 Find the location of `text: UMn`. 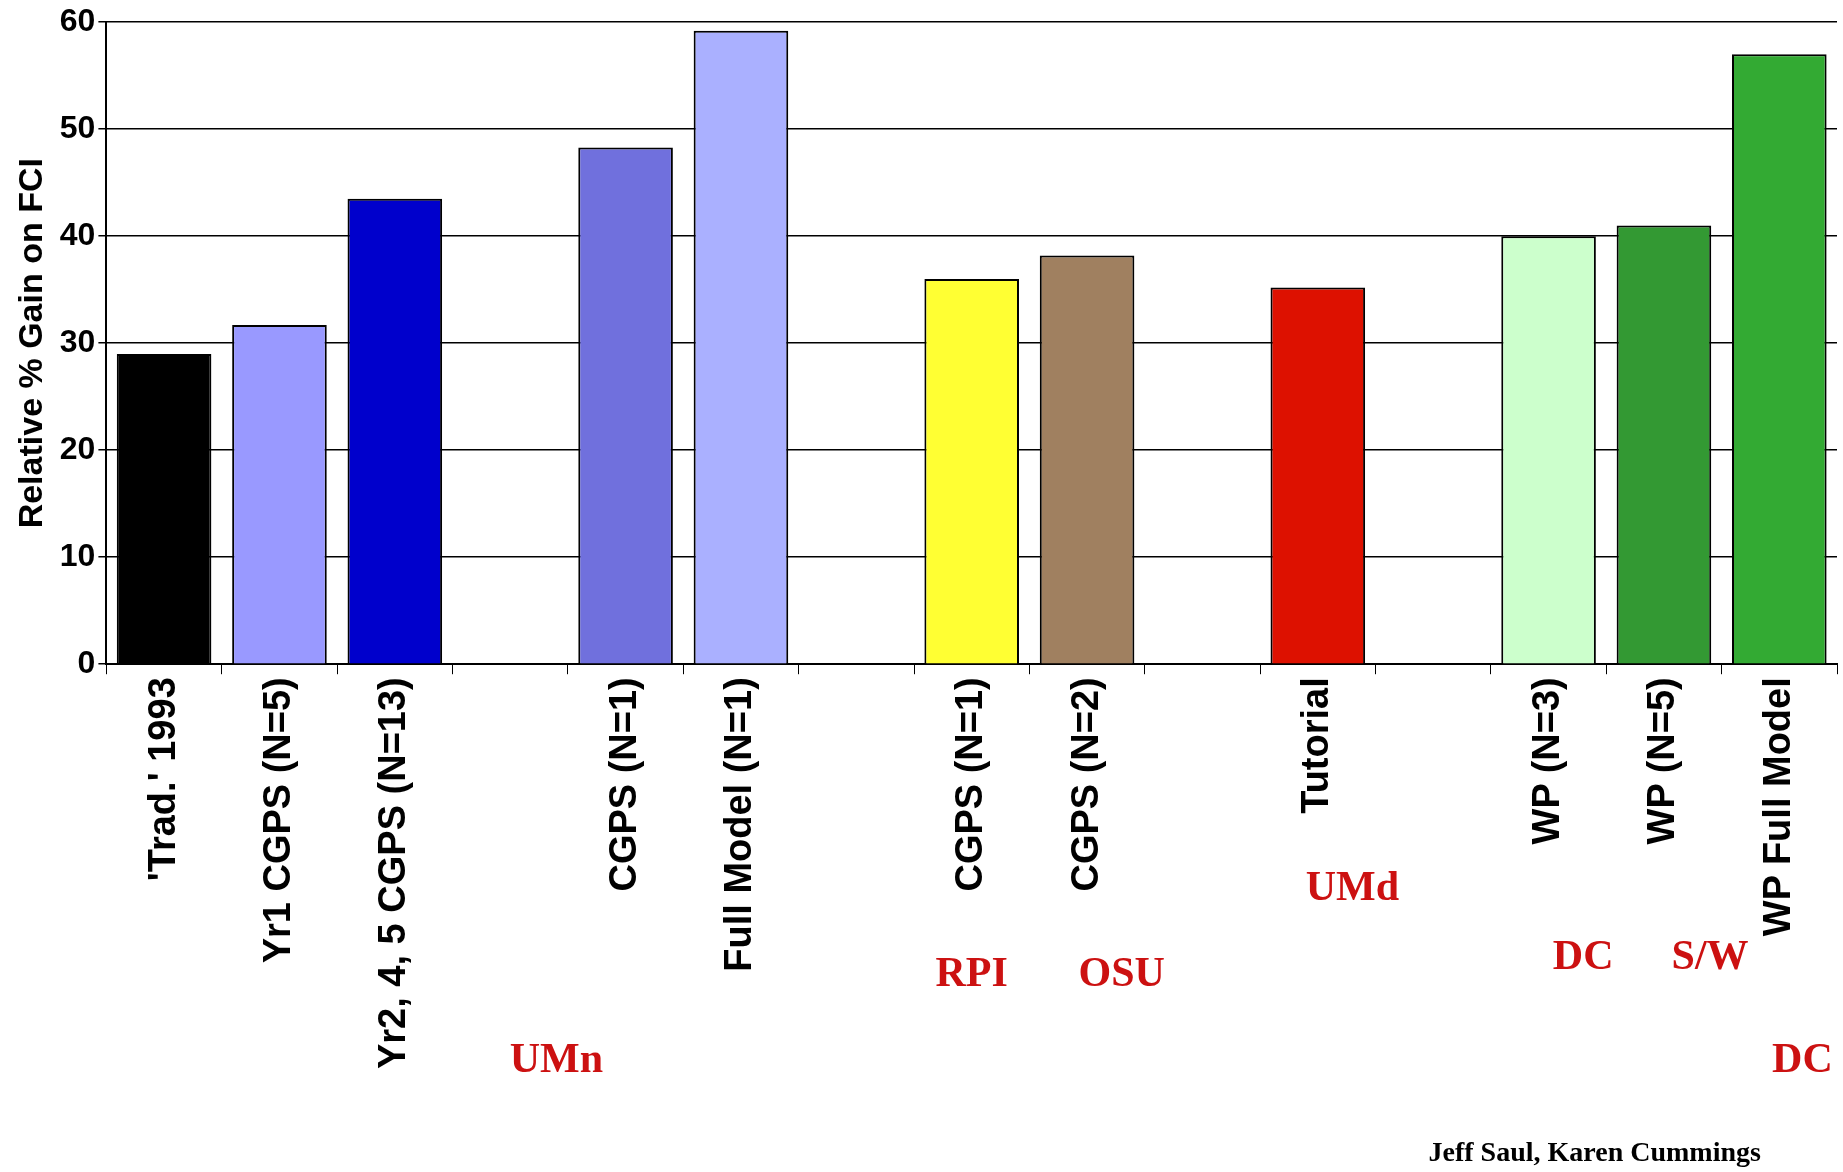

text: UMn is located at coordinates (556, 1057).